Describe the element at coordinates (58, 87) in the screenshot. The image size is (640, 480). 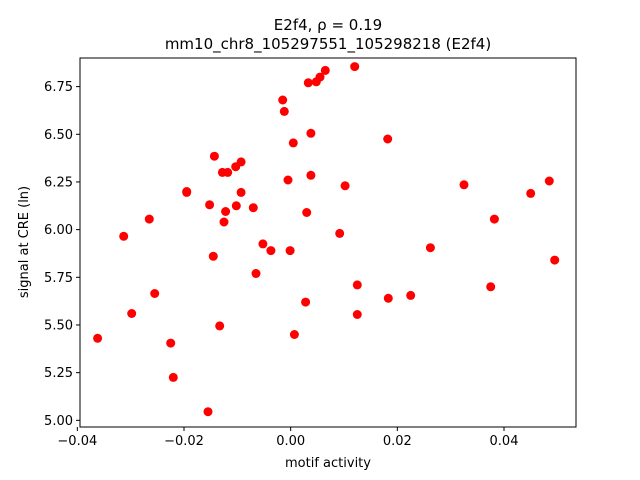
I see `y-tick-label: 6.75` at that location.